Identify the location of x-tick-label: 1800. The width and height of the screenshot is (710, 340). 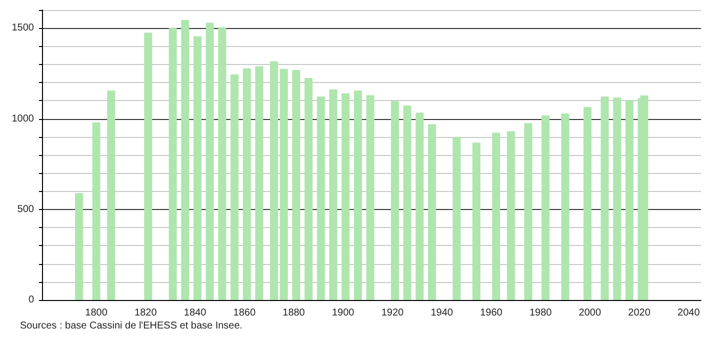
(96, 313).